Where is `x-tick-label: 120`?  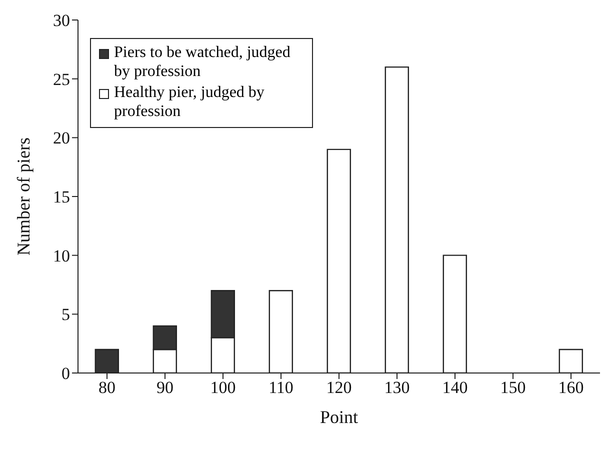 x-tick-label: 120 is located at coordinates (339, 388).